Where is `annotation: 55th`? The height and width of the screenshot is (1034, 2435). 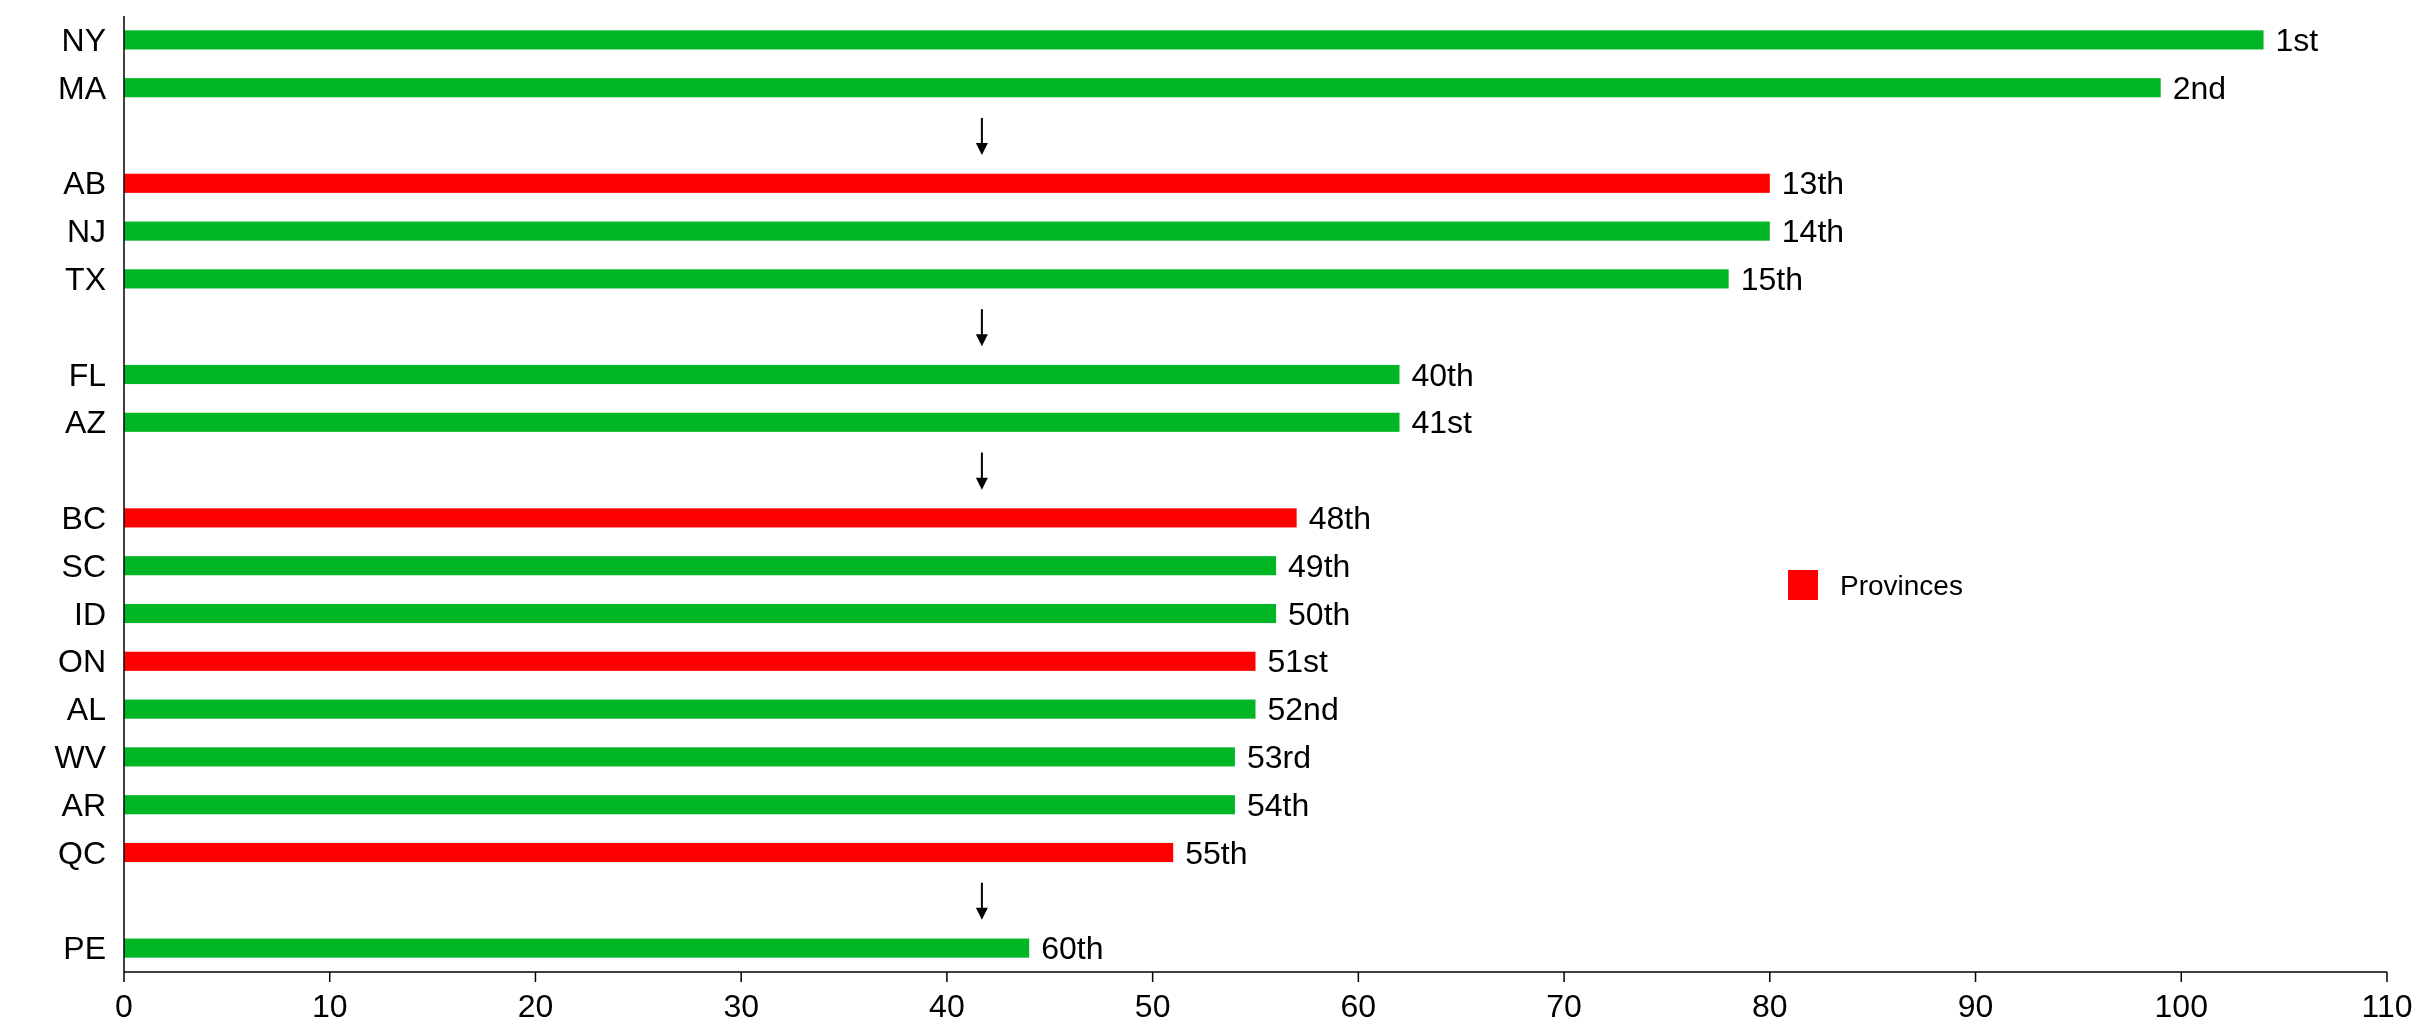
annotation: 55th is located at coordinates (1216, 852).